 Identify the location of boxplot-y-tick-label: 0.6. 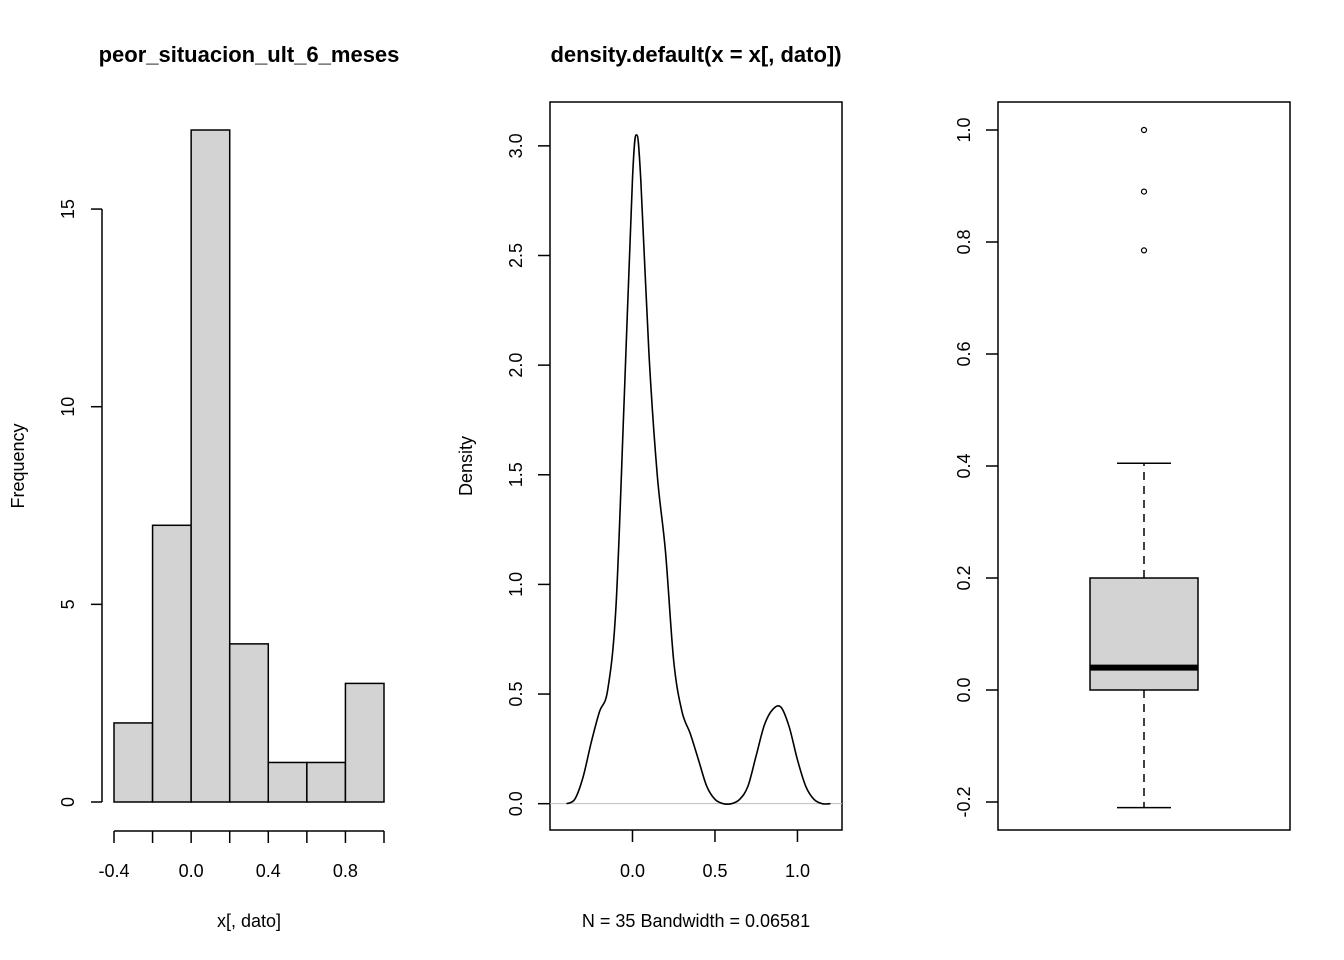
(964, 353).